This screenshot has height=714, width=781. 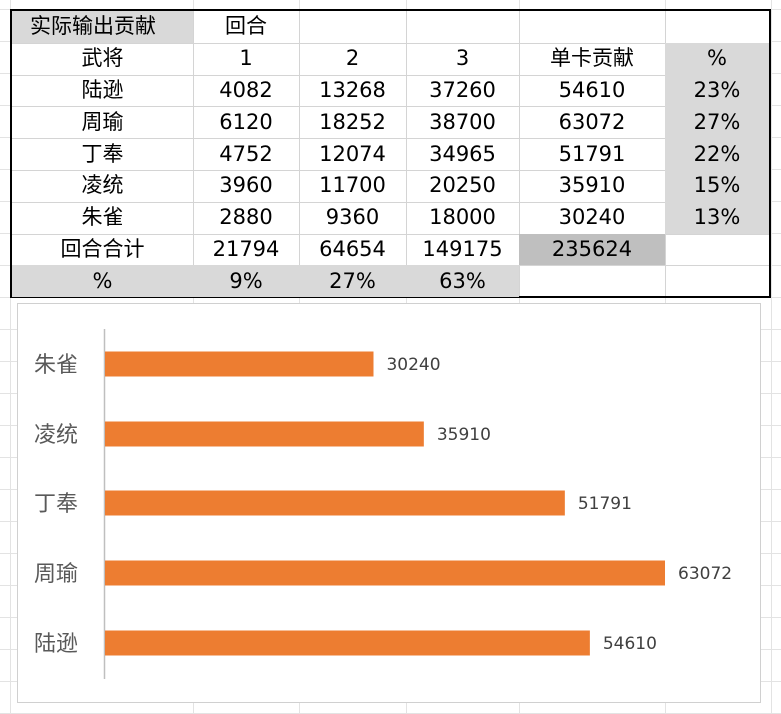 What do you see at coordinates (352, 185) in the screenshot?
I see `table-cell-r5-c2: 11700` at bounding box center [352, 185].